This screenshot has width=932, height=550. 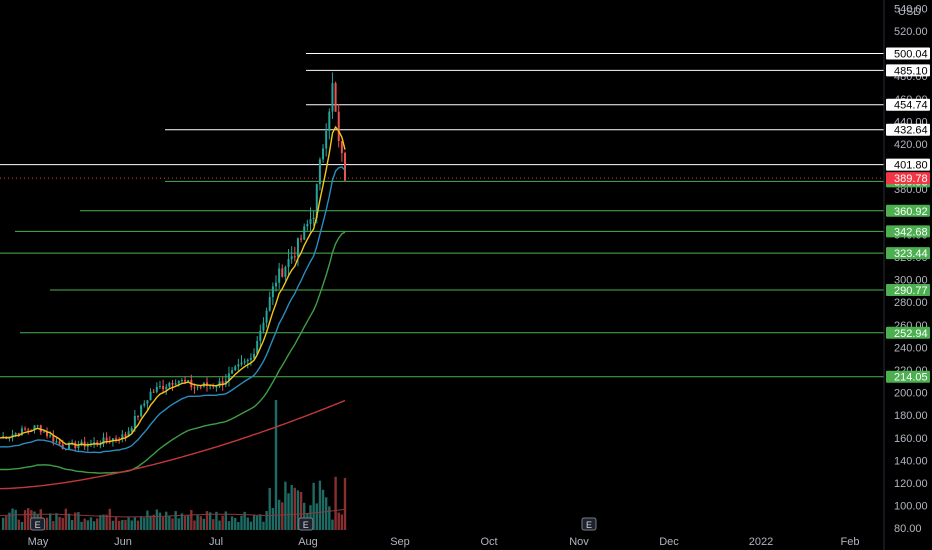 What do you see at coordinates (911, 348) in the screenshot?
I see `y-tick-label: 240.00` at bounding box center [911, 348].